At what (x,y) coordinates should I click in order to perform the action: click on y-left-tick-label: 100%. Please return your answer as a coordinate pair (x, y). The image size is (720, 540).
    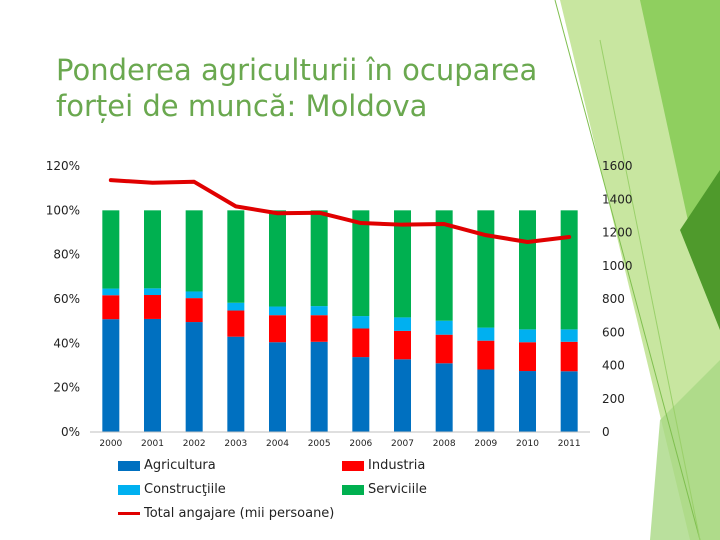
    Looking at the image, I should click on (63, 210).